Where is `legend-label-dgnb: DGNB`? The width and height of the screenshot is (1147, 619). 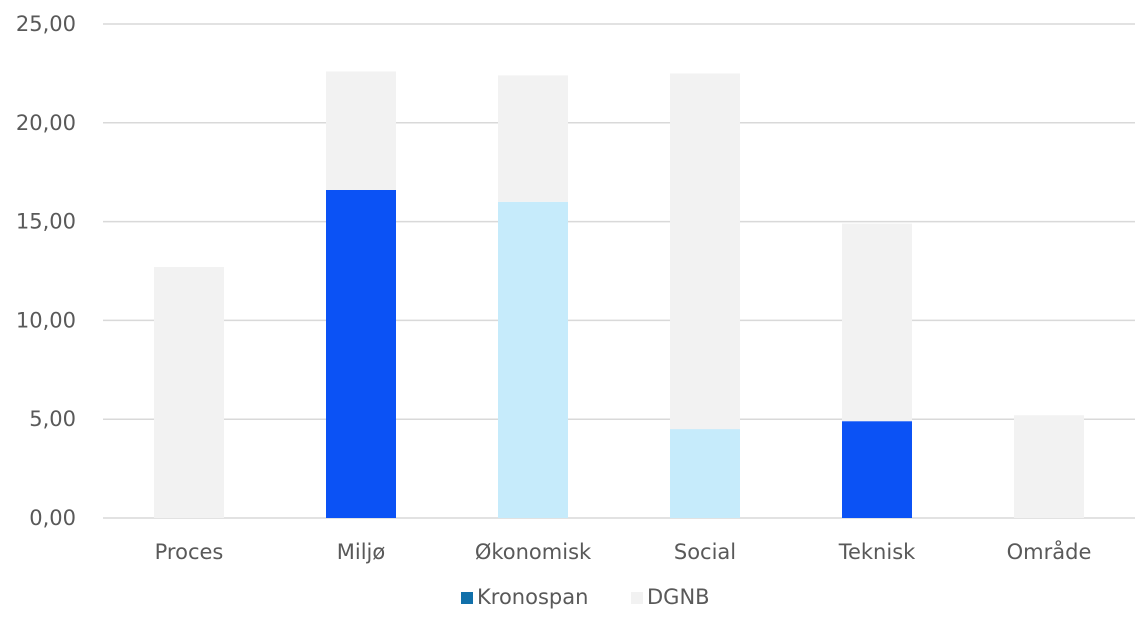 legend-label-dgnb: DGNB is located at coordinates (678, 597).